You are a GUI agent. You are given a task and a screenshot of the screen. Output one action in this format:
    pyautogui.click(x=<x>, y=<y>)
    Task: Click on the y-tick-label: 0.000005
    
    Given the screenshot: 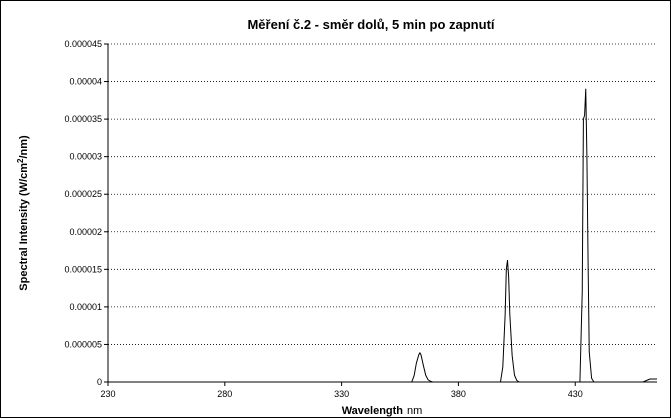 What is the action you would take?
    pyautogui.click(x=83, y=344)
    